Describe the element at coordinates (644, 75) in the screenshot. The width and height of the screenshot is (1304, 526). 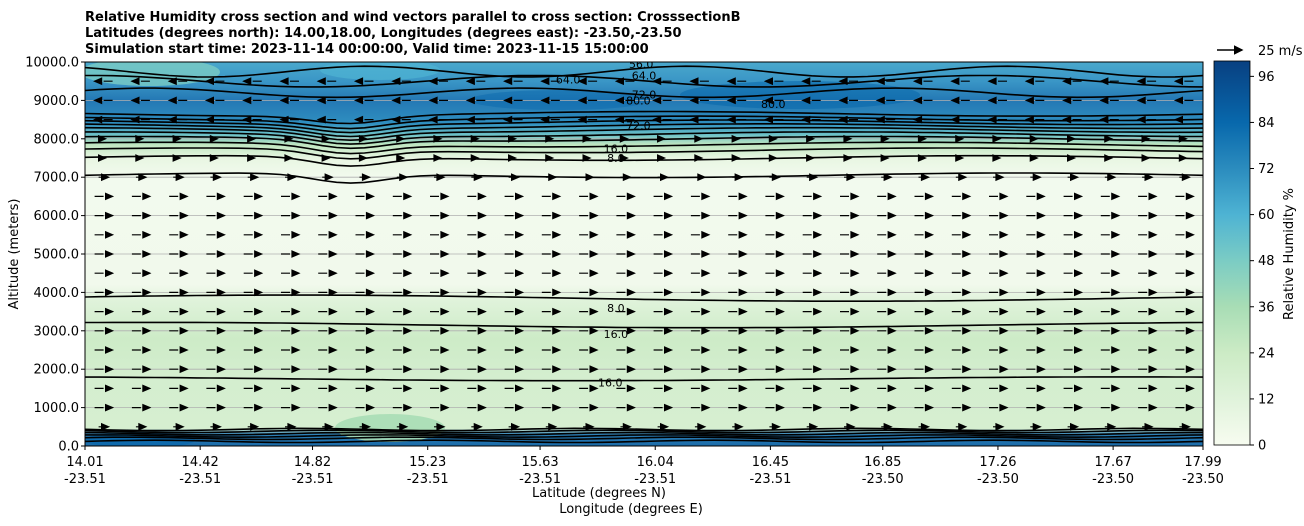
I see `contour-label: 64.0` at that location.